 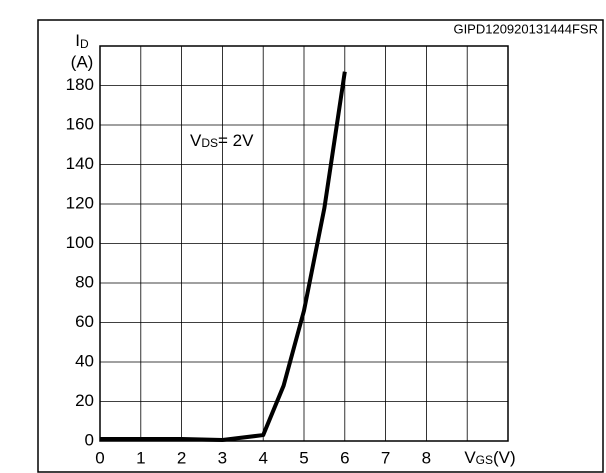 I want to click on y-tick-label: 160, so click(x=80, y=123).